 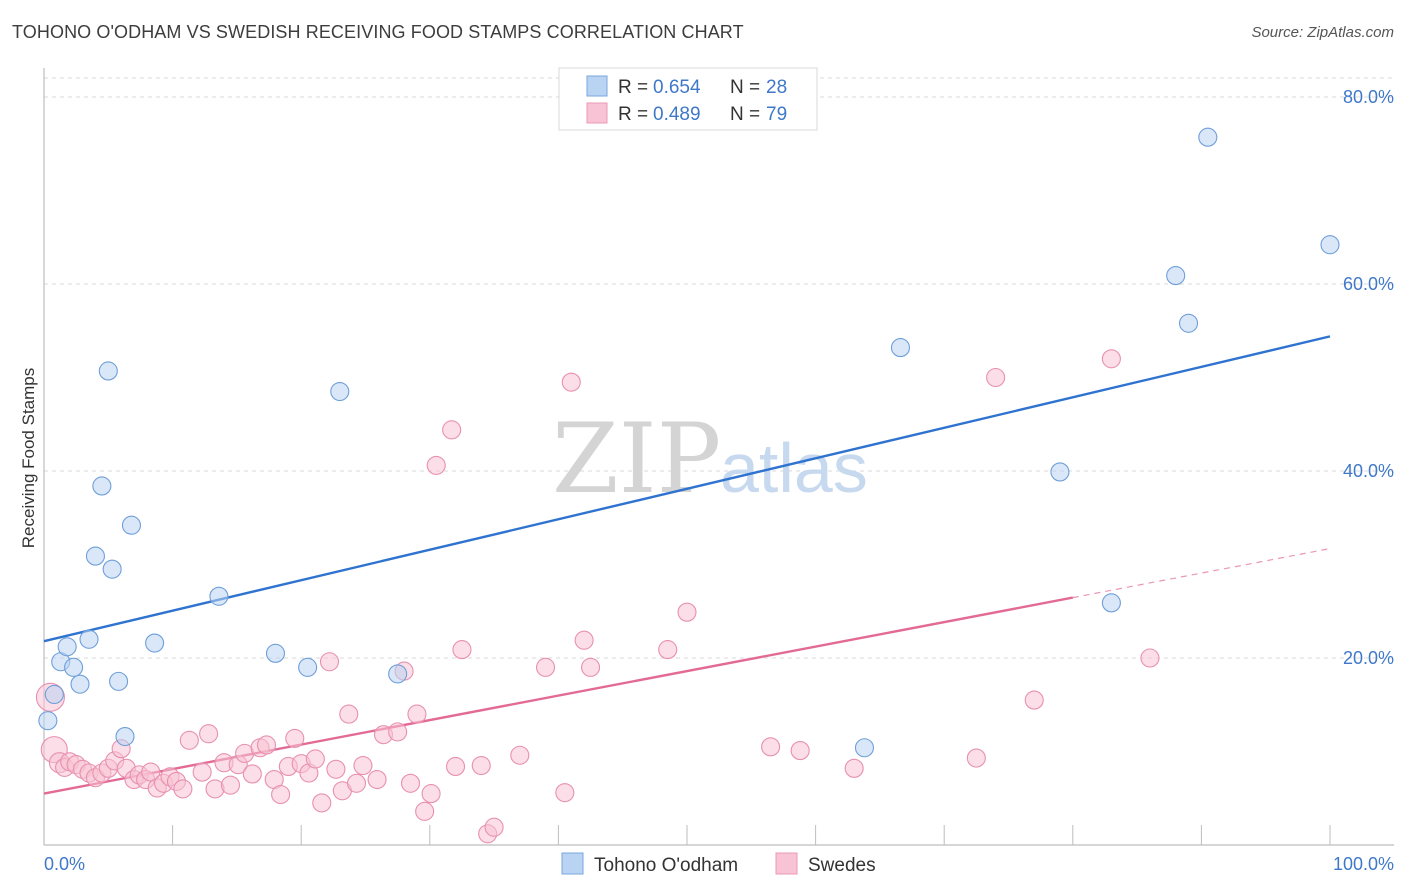 What do you see at coordinates (1368, 658) in the screenshot?
I see `y-tick-label-20: 20.0%` at bounding box center [1368, 658].